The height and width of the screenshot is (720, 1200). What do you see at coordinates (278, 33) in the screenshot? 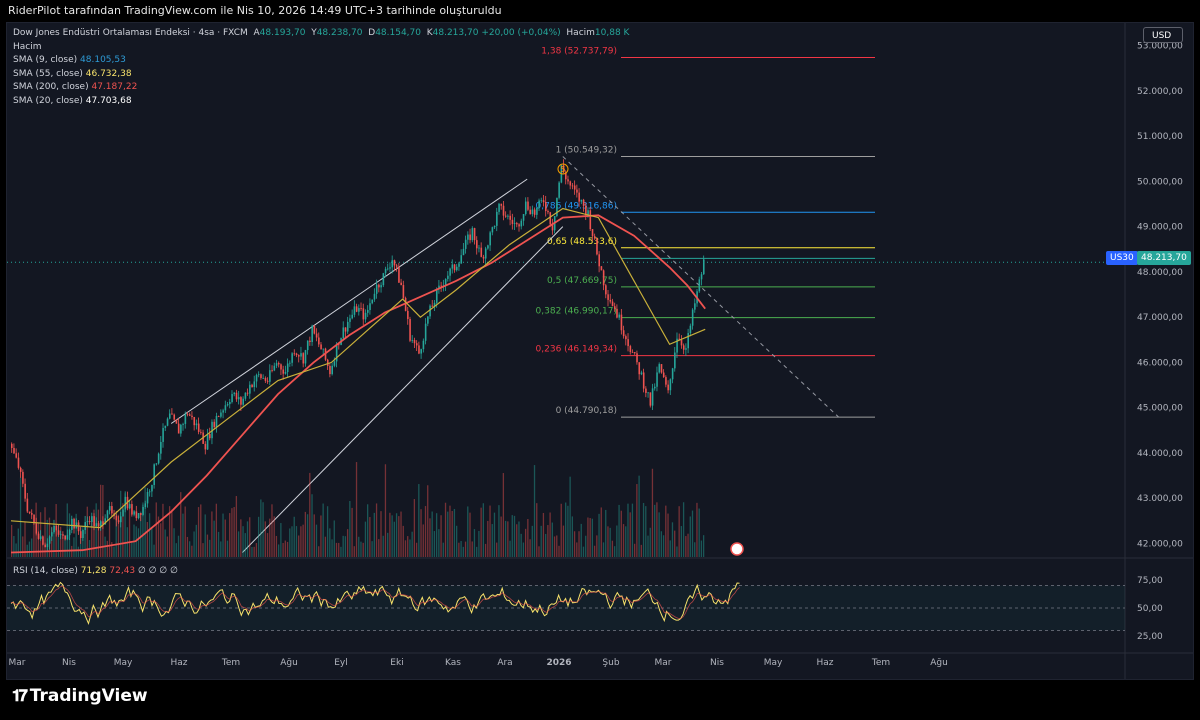
I see `ohlc-open: A48.193,70` at bounding box center [278, 33].